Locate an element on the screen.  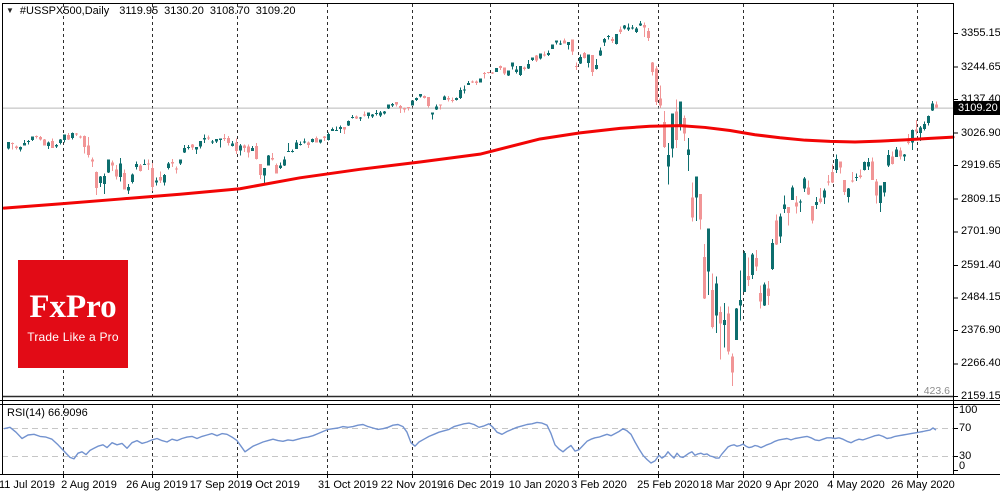
fib-level-label: 423.6 is located at coordinates (936, 391).